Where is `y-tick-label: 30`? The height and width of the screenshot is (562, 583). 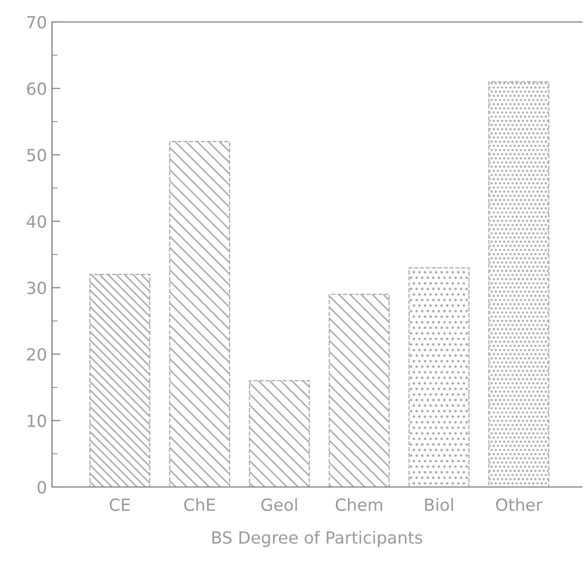 y-tick-label: 30 is located at coordinates (36, 288).